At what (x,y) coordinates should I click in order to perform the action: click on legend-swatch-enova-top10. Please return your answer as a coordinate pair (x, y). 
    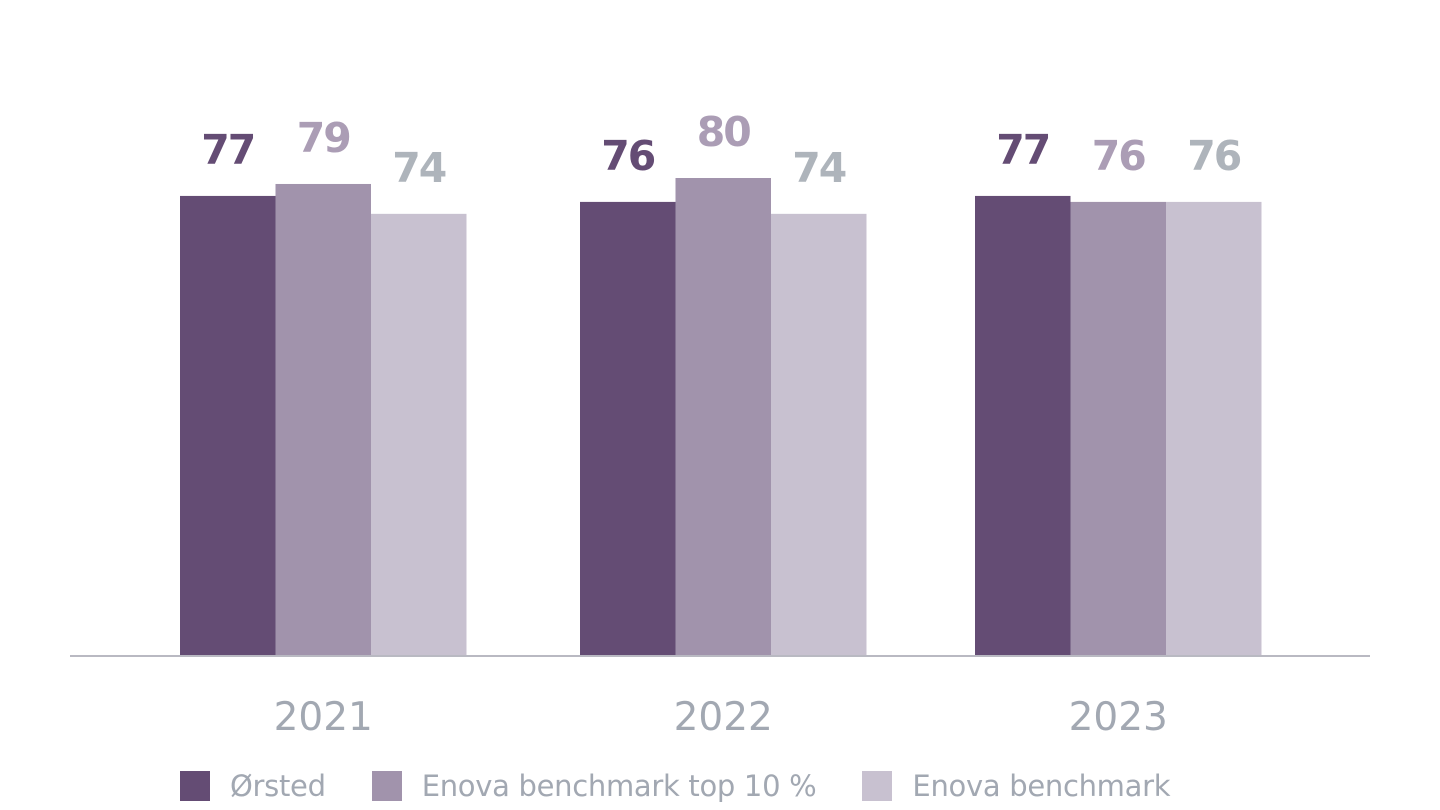
    Looking at the image, I should click on (386, 786).